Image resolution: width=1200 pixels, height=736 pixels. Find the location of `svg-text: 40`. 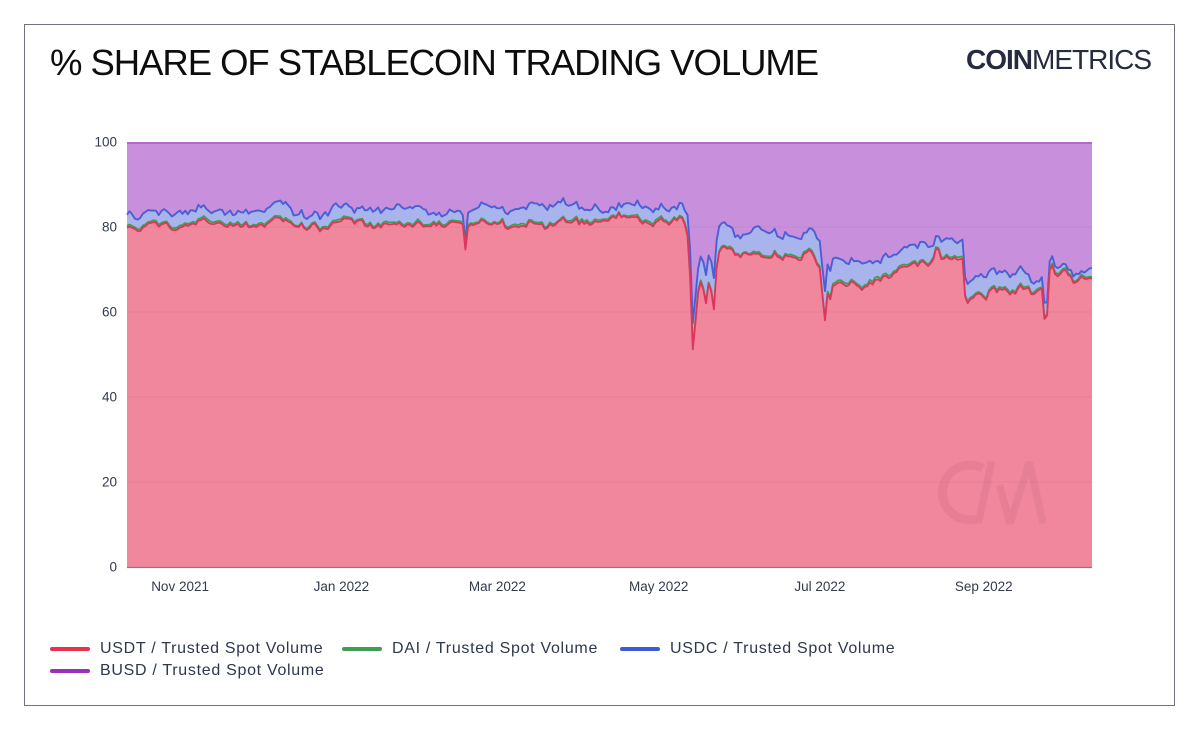

svg-text: 40 is located at coordinates (109, 397).